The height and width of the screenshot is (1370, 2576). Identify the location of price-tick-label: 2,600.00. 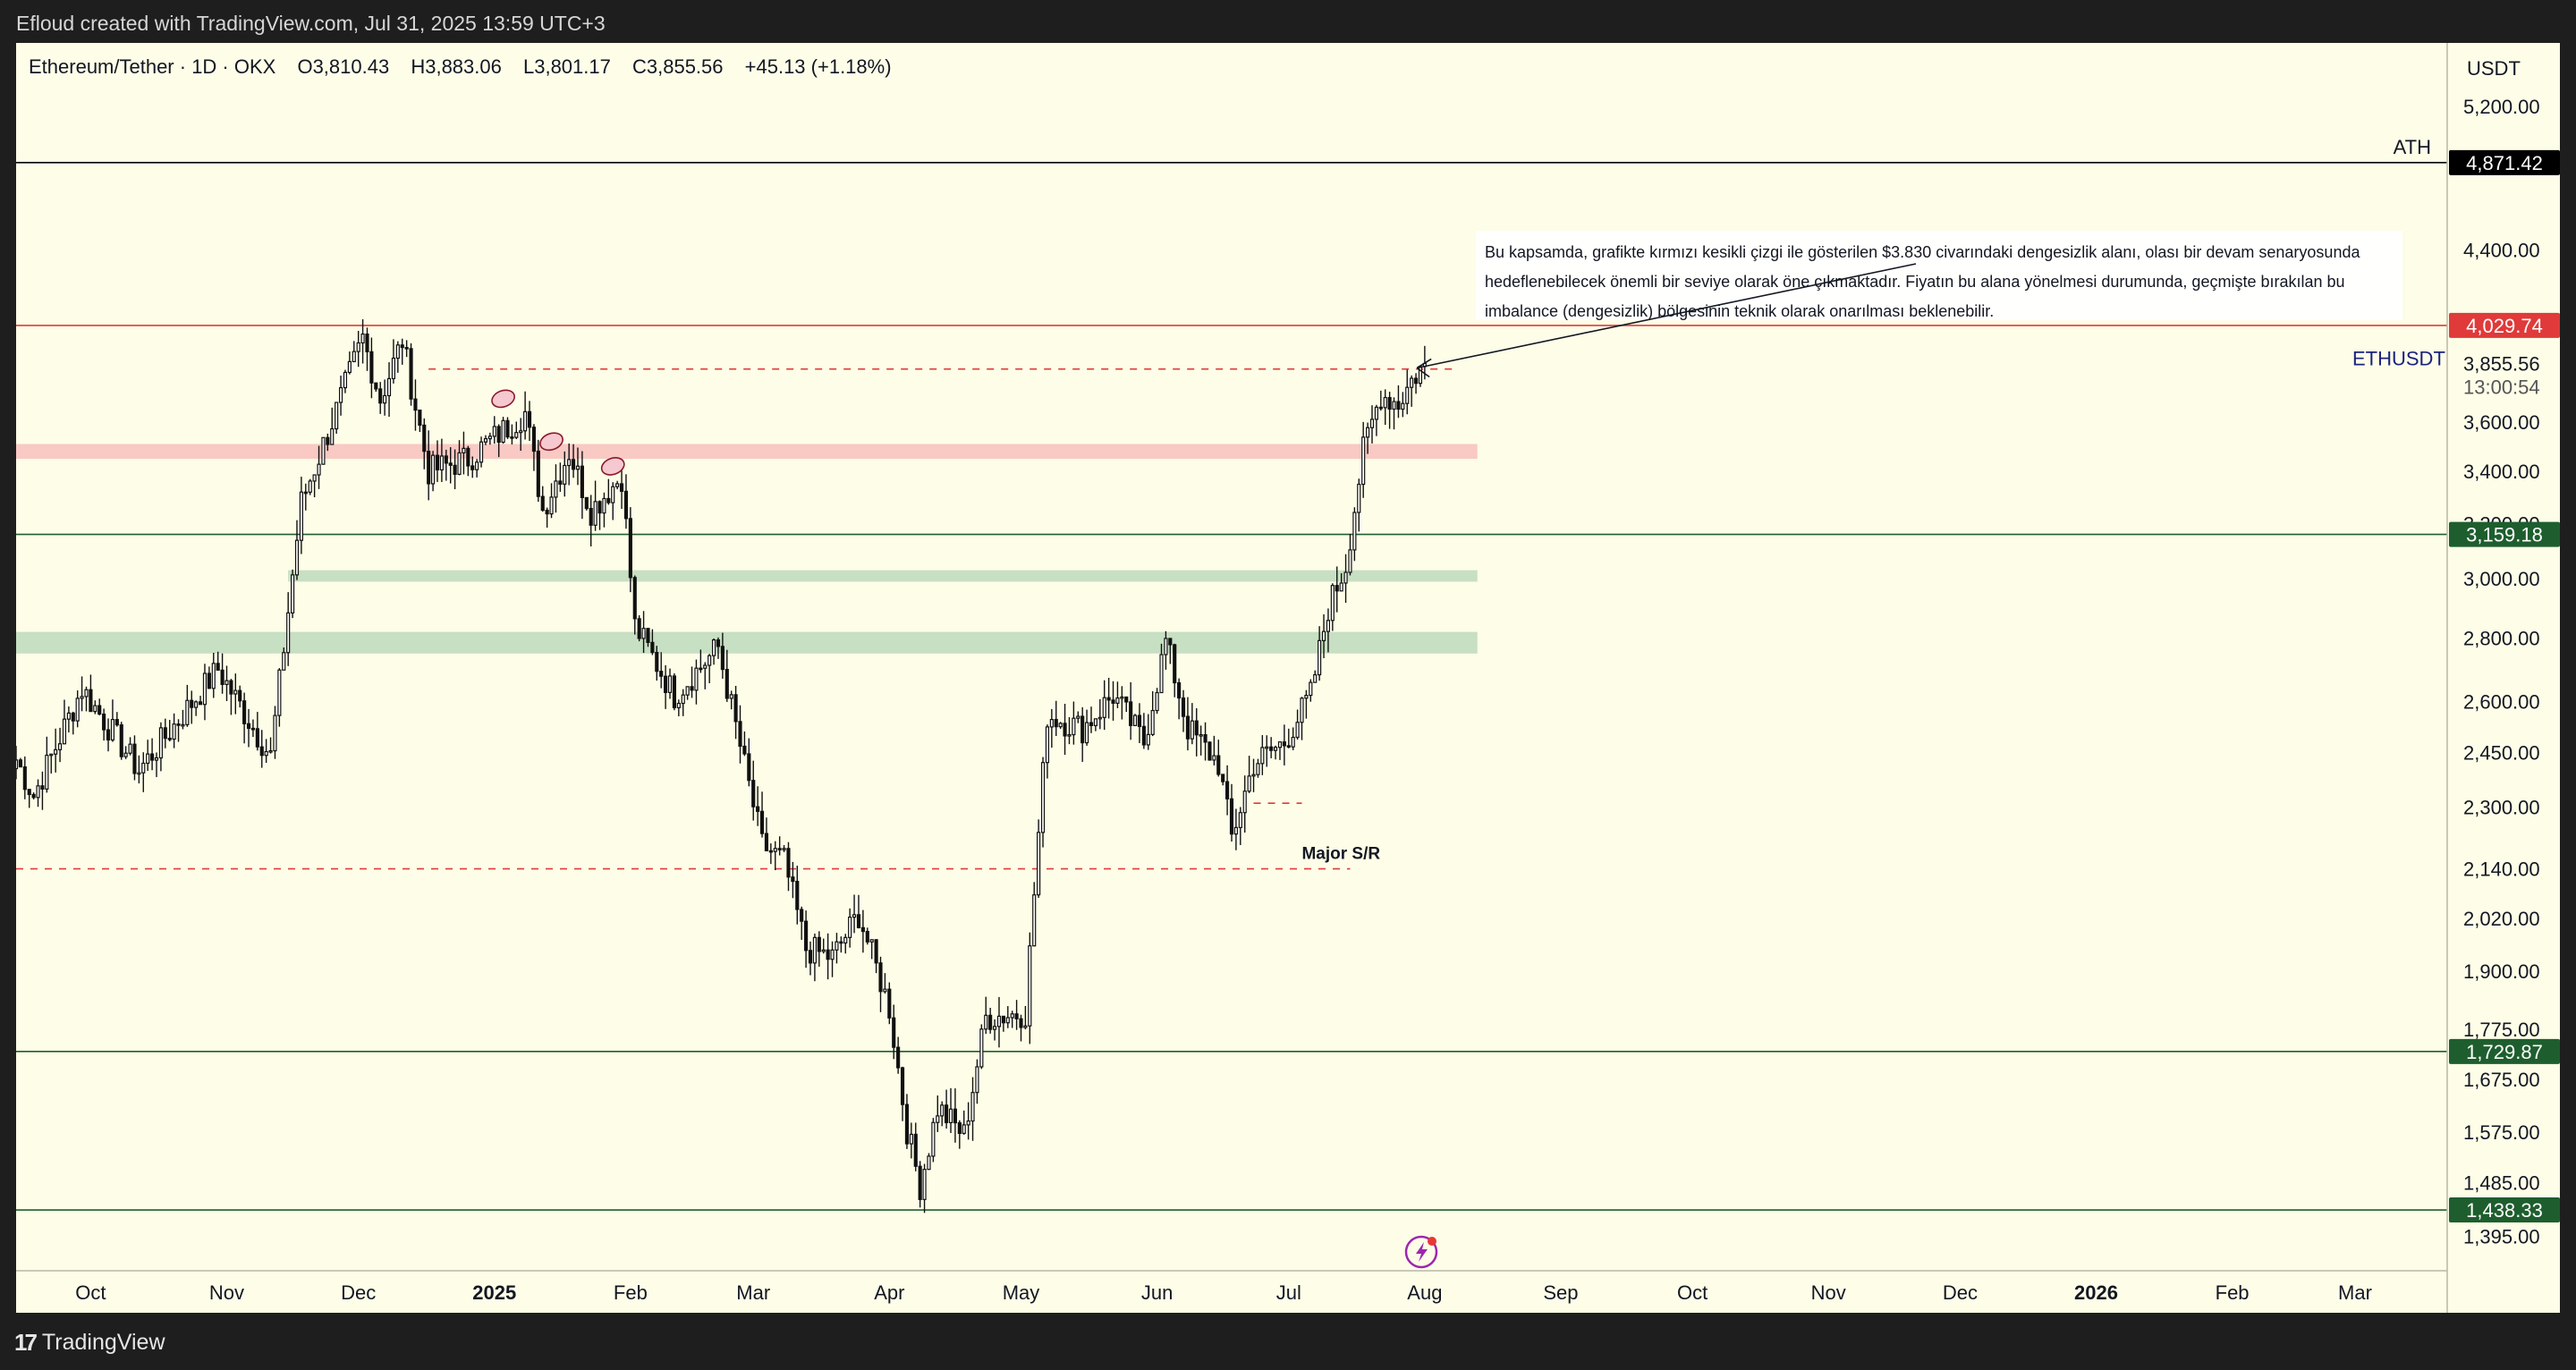
(2501, 702).